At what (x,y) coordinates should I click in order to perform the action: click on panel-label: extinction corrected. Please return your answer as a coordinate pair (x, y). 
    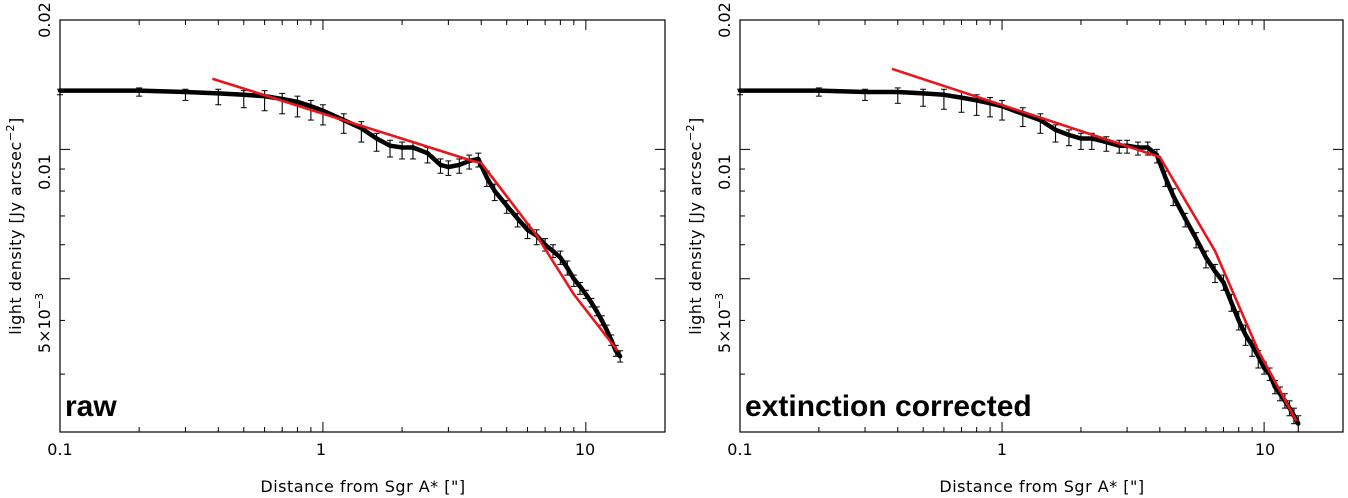
    Looking at the image, I should click on (888, 406).